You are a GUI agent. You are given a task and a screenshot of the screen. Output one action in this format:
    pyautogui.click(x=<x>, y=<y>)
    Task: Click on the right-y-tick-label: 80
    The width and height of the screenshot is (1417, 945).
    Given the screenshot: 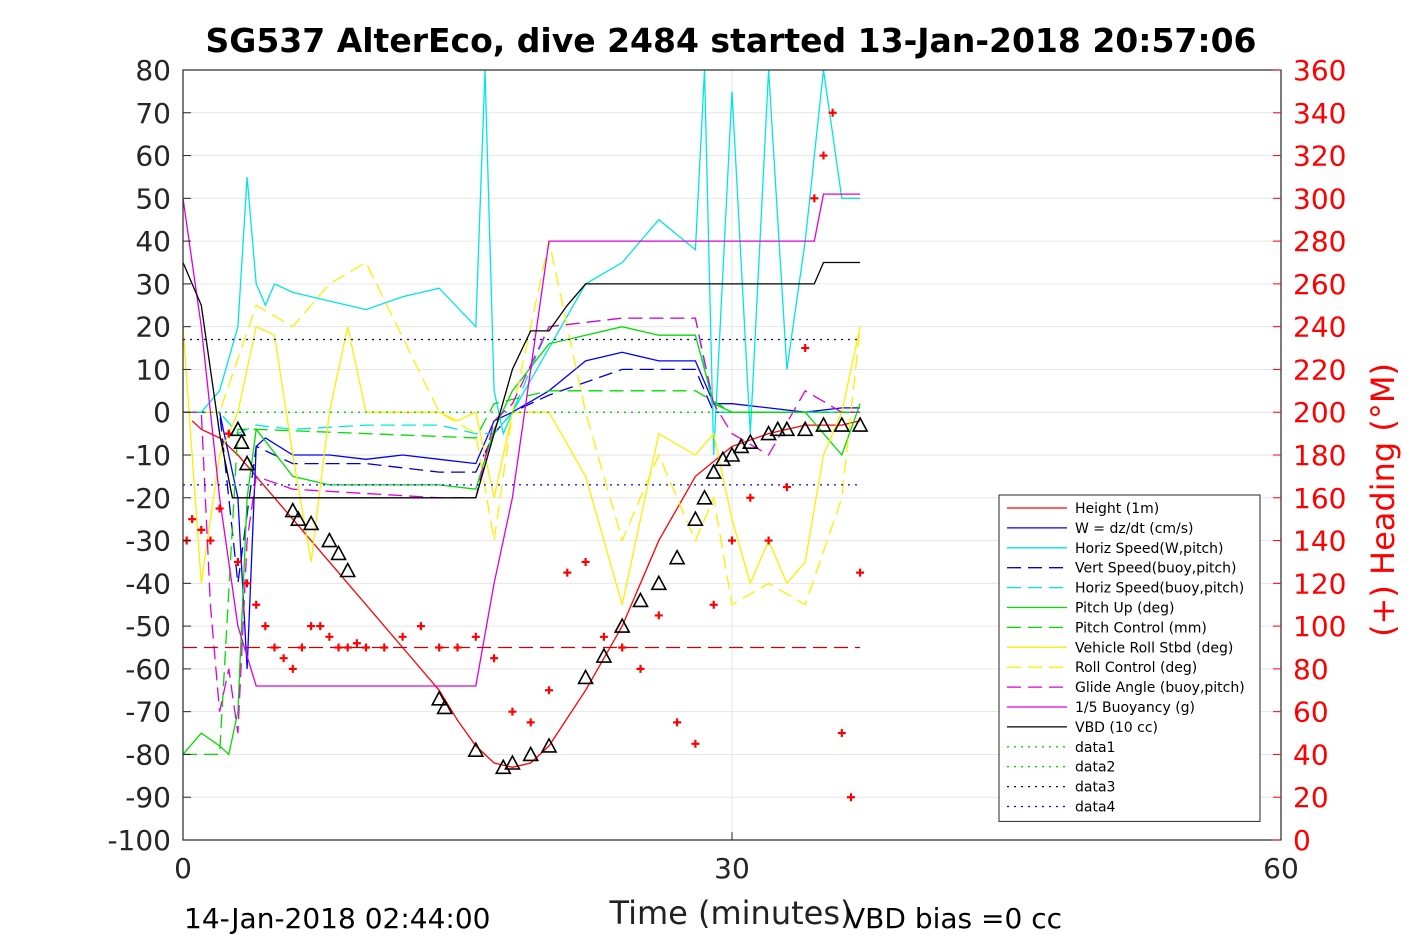 What is the action you would take?
    pyautogui.click(x=1311, y=669)
    